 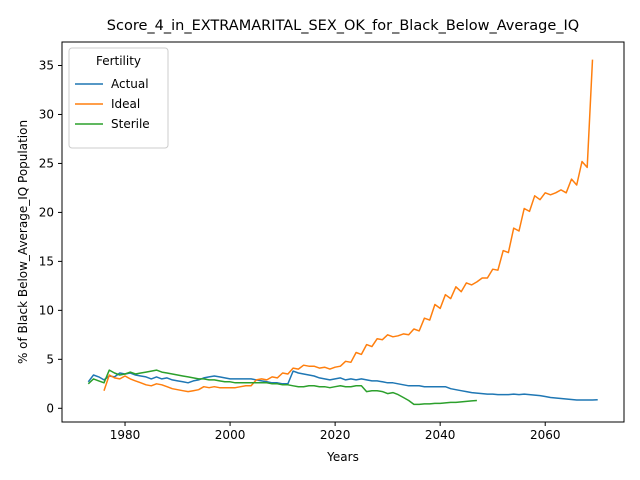 I want to click on y-tick-label: 20, so click(x=46, y=212).